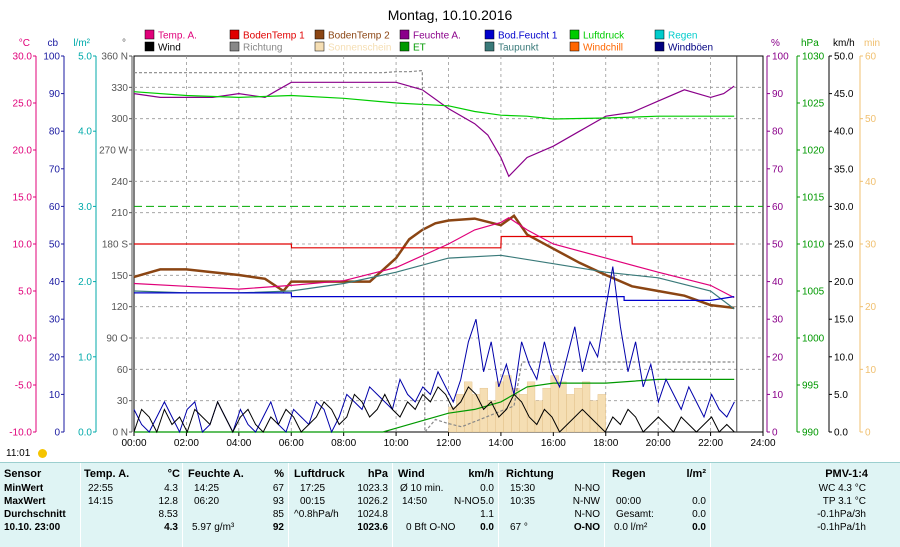 The width and height of the screenshot is (900, 547). Describe the element at coordinates (343, 443) in the screenshot. I see `x-tick-label: 08:00` at that location.